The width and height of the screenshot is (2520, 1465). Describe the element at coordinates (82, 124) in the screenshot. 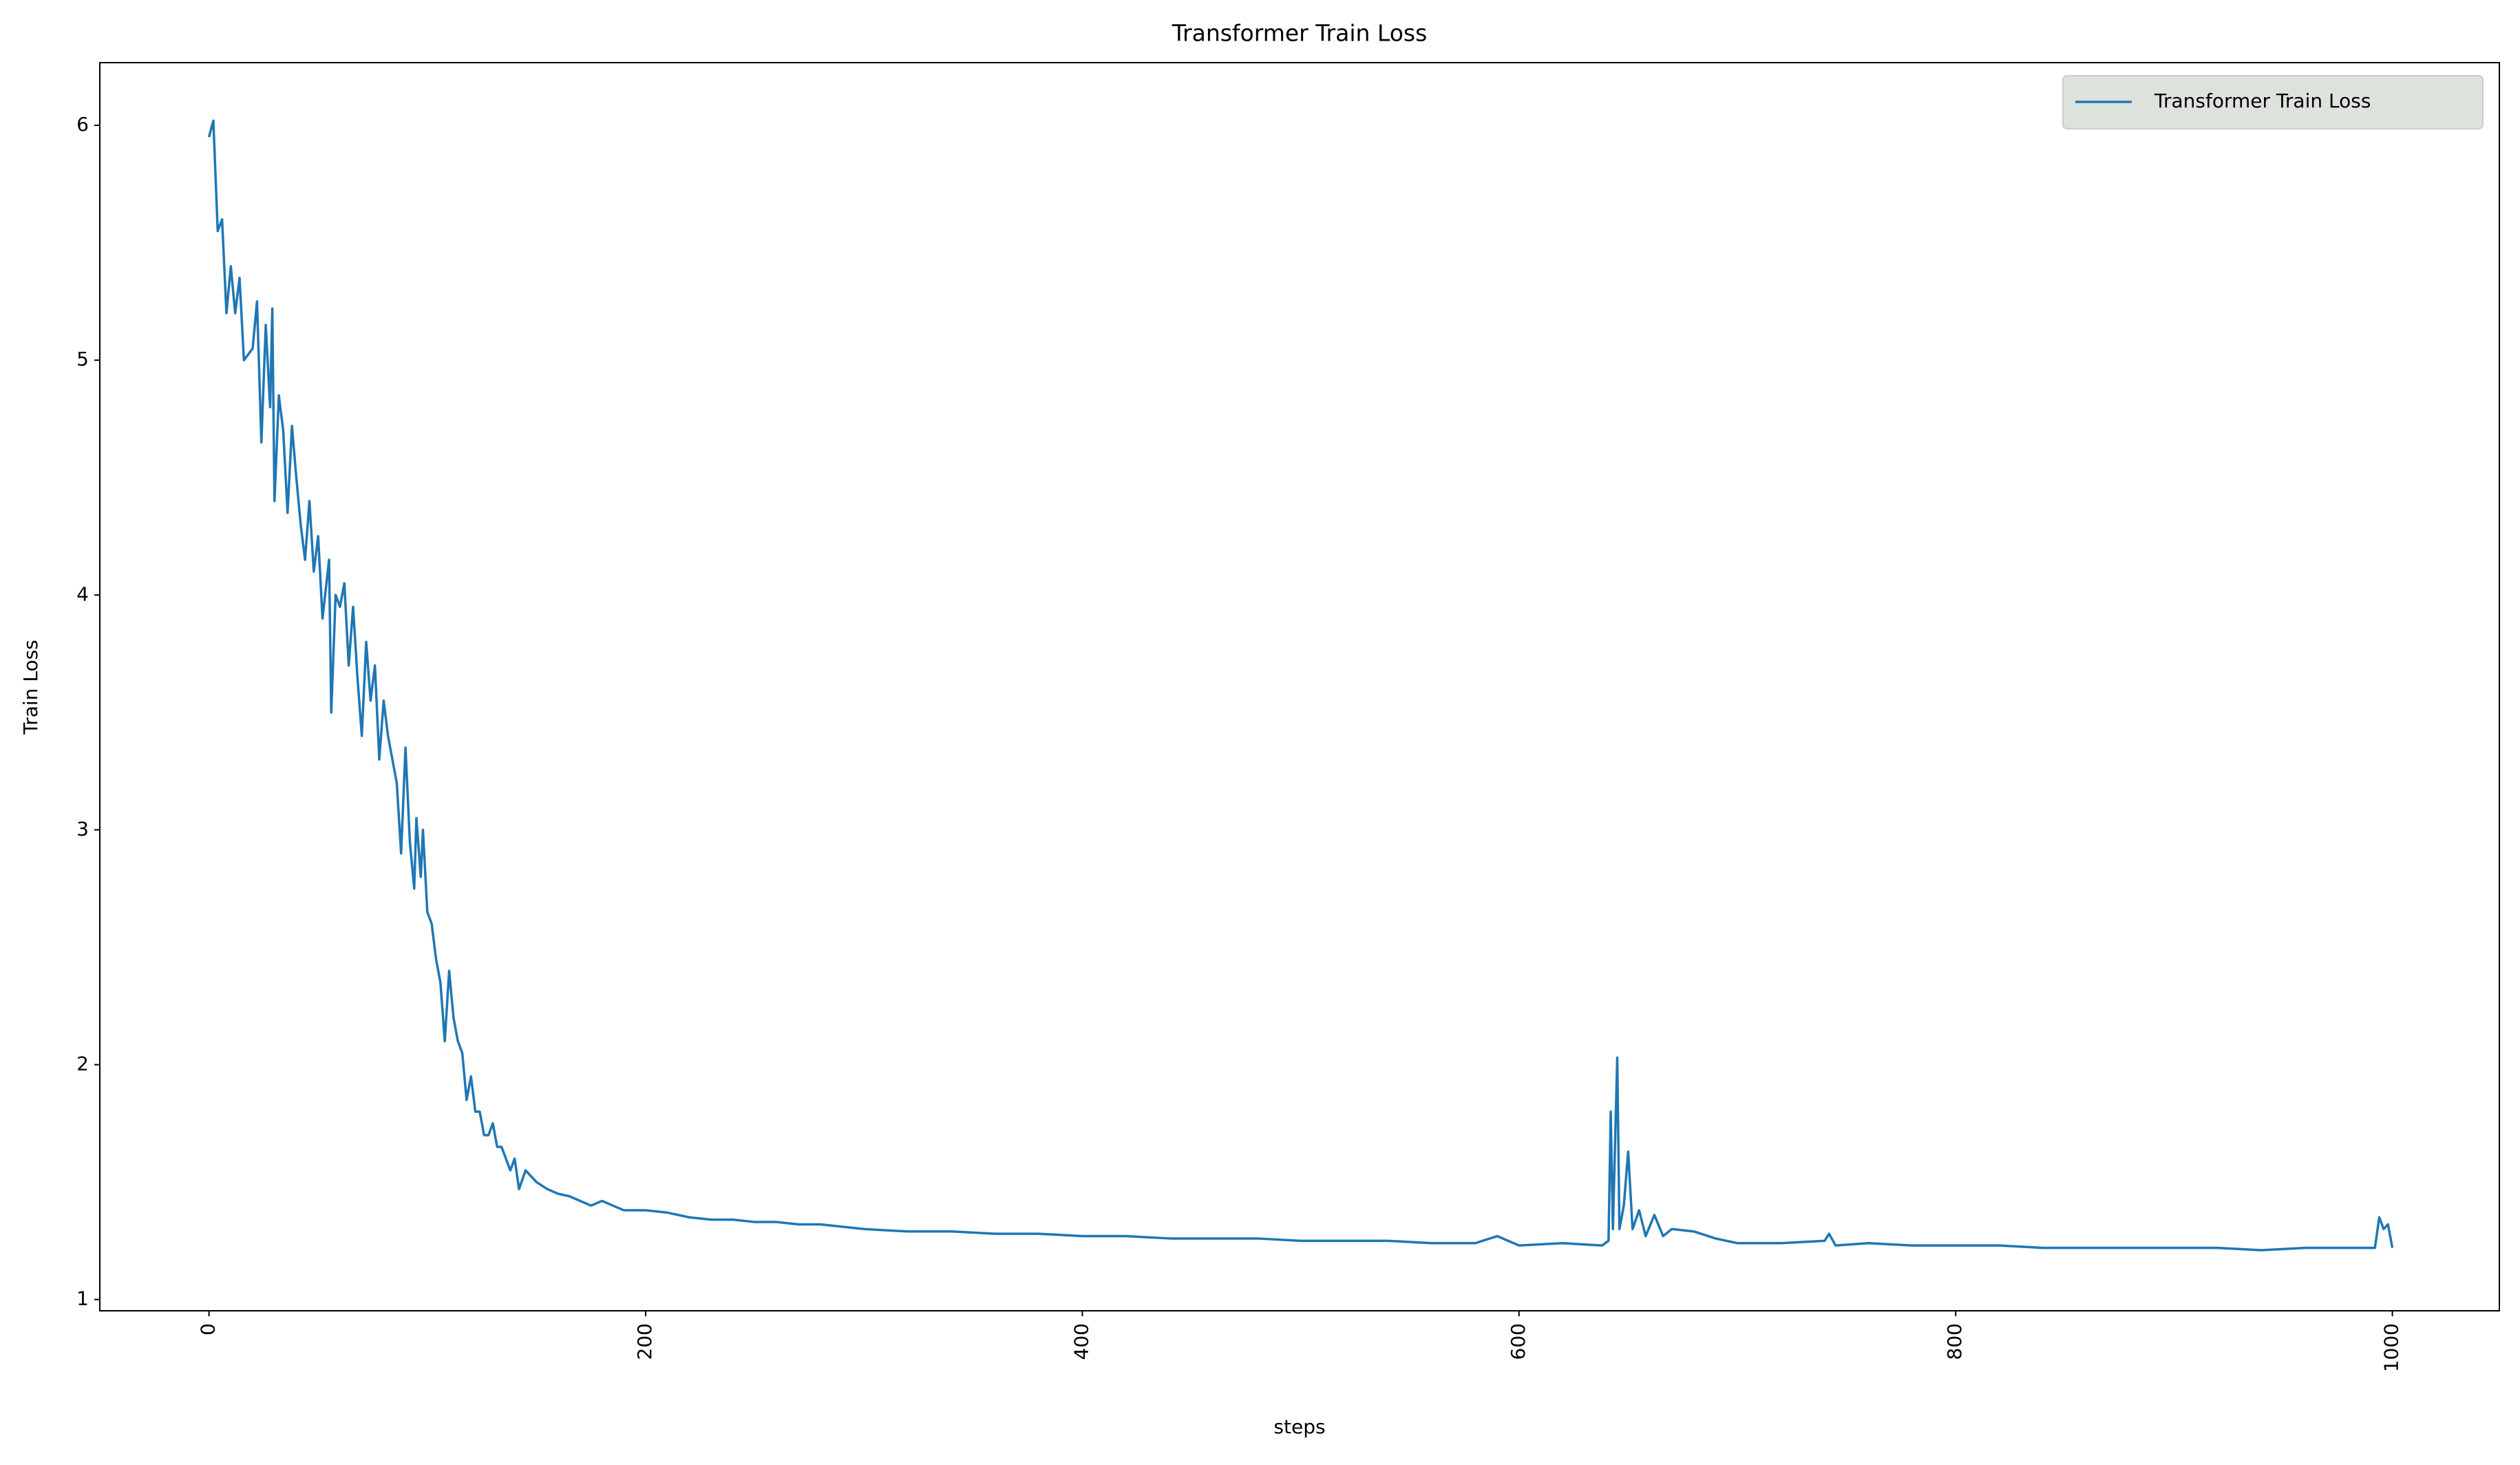

I see `y-tick-label: 6` at that location.